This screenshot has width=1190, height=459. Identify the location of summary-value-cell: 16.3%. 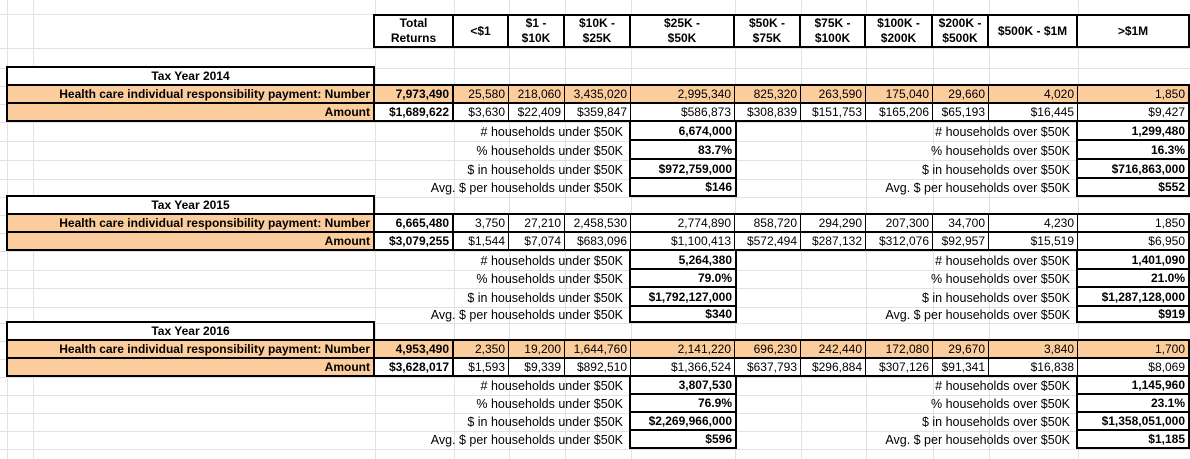
(1133, 149).